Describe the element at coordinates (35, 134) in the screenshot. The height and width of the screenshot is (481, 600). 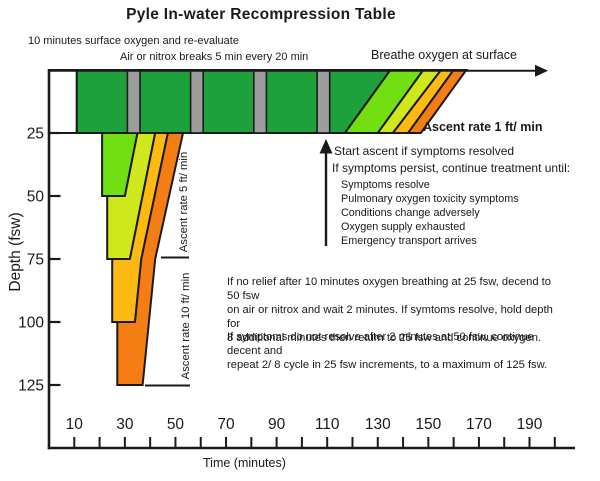
I see `y-tick-label-25: 25` at that location.